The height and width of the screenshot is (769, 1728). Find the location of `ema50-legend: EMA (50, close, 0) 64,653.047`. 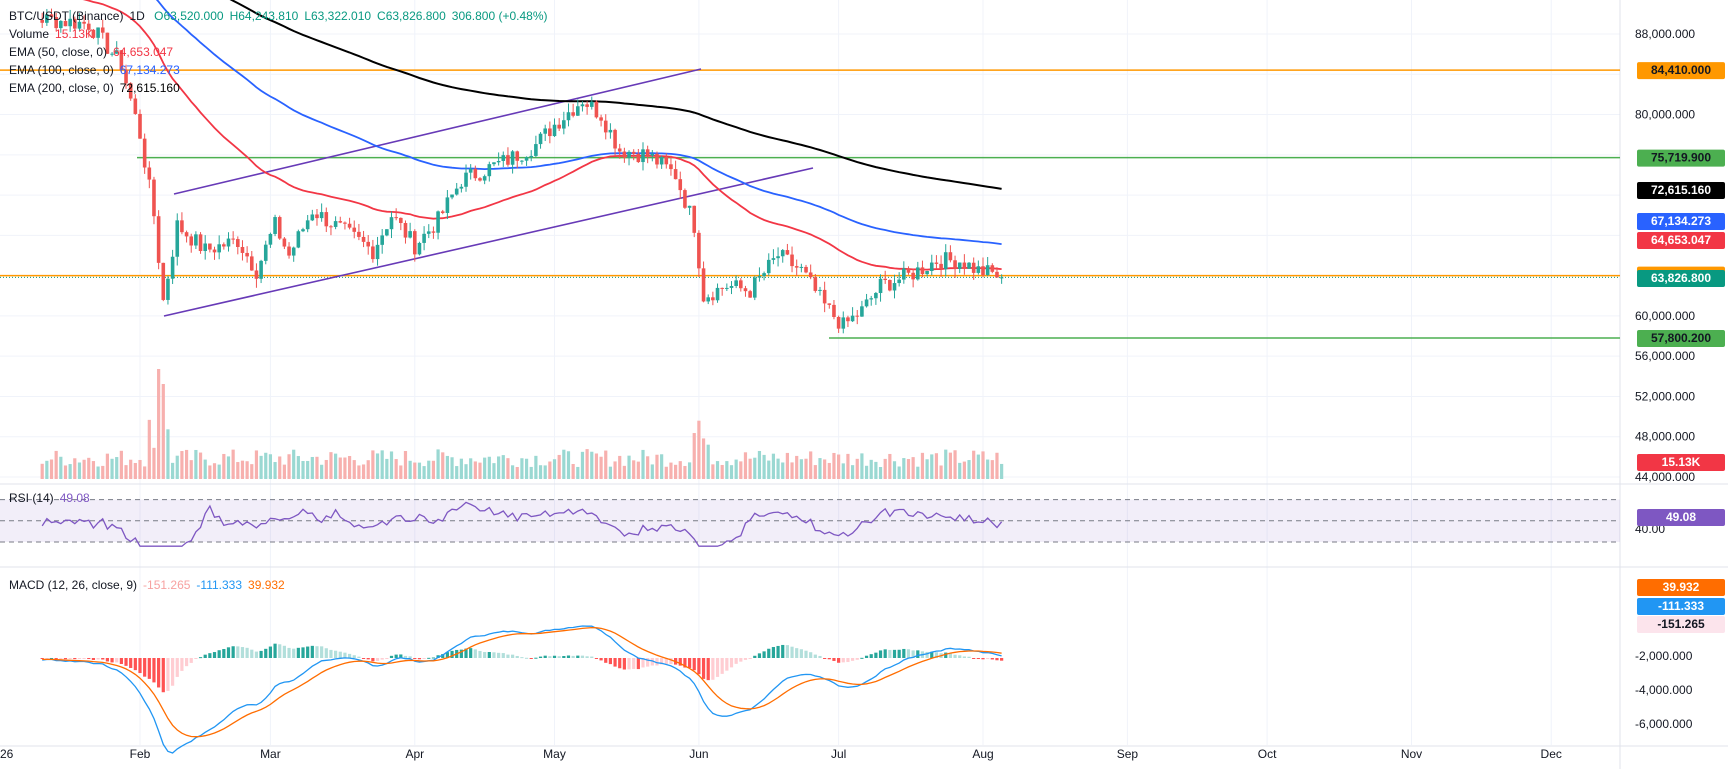

ema50-legend: EMA (50, close, 0) 64,653.047 is located at coordinates (94, 52).